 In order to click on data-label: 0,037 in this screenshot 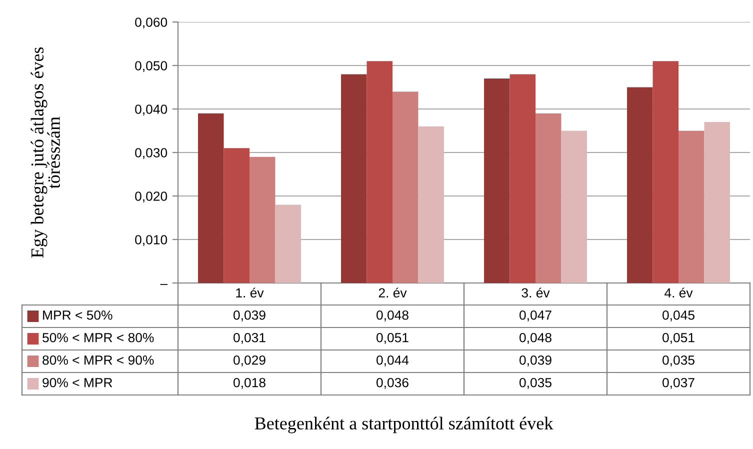, I will do `click(678, 383)`.